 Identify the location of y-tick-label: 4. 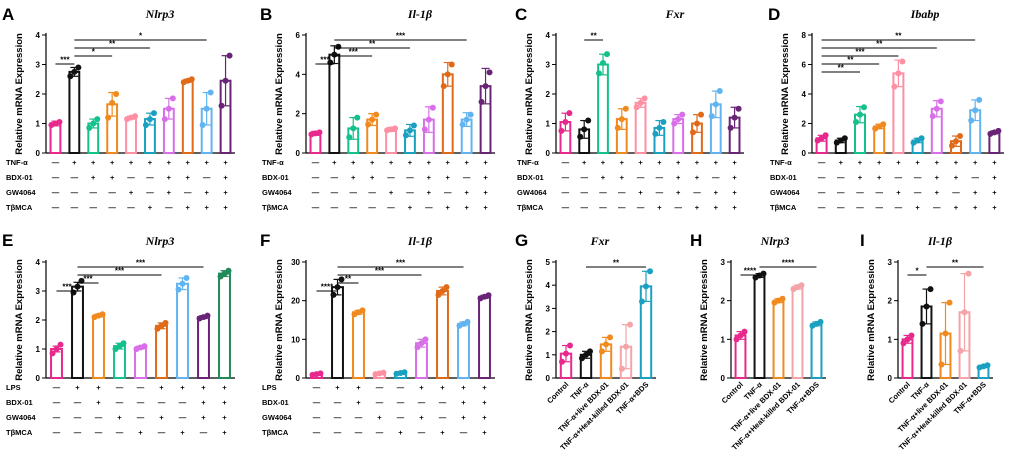
(548, 285).